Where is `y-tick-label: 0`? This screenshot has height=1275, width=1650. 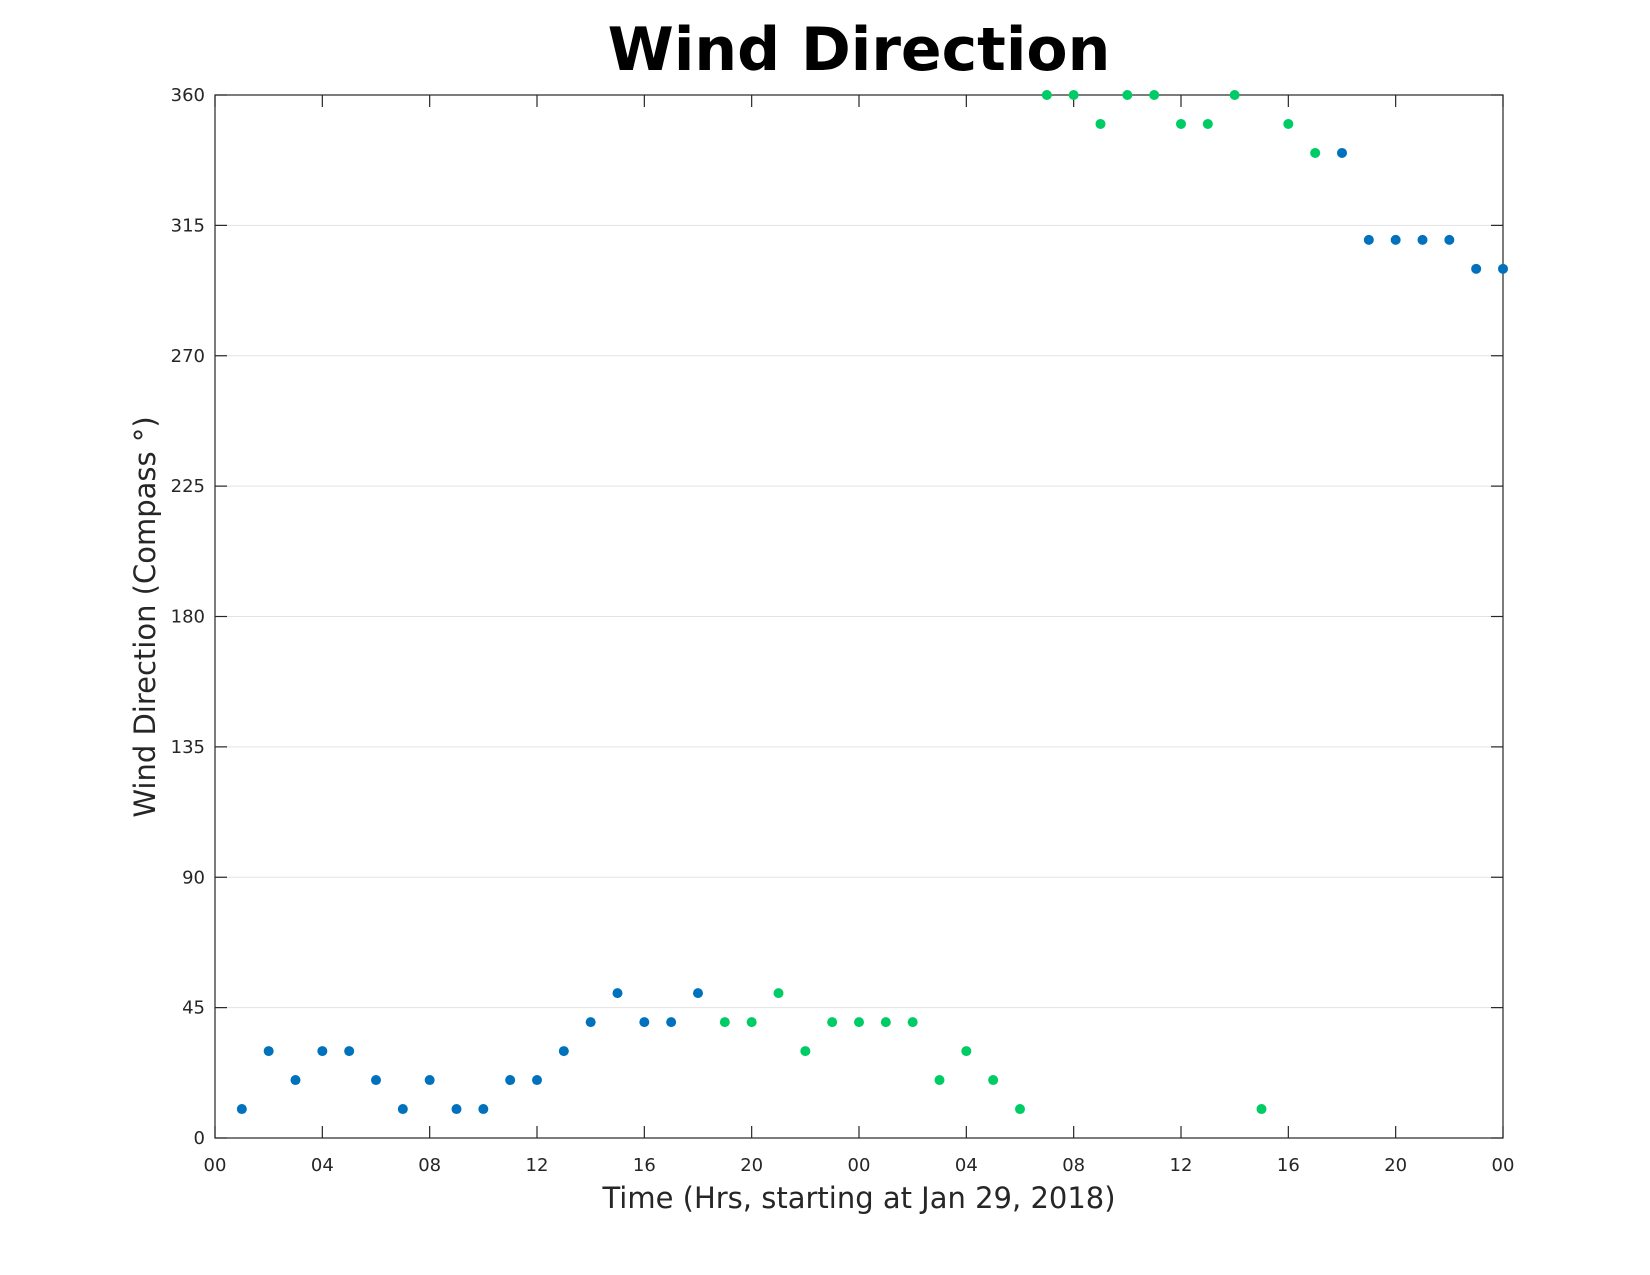
y-tick-label: 0 is located at coordinates (199, 1138).